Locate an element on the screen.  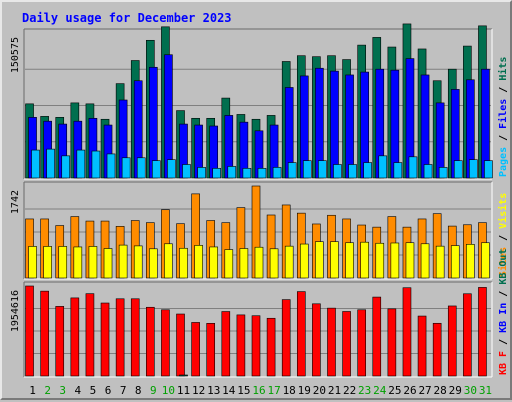
x-tick-label: 11 is located at coordinates (183, 390).